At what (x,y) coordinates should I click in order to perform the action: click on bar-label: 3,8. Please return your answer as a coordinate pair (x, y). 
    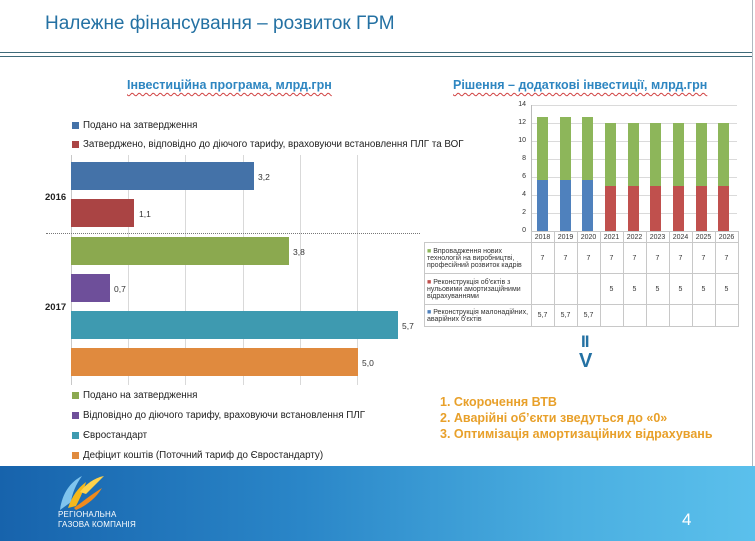
    Looking at the image, I should click on (299, 252).